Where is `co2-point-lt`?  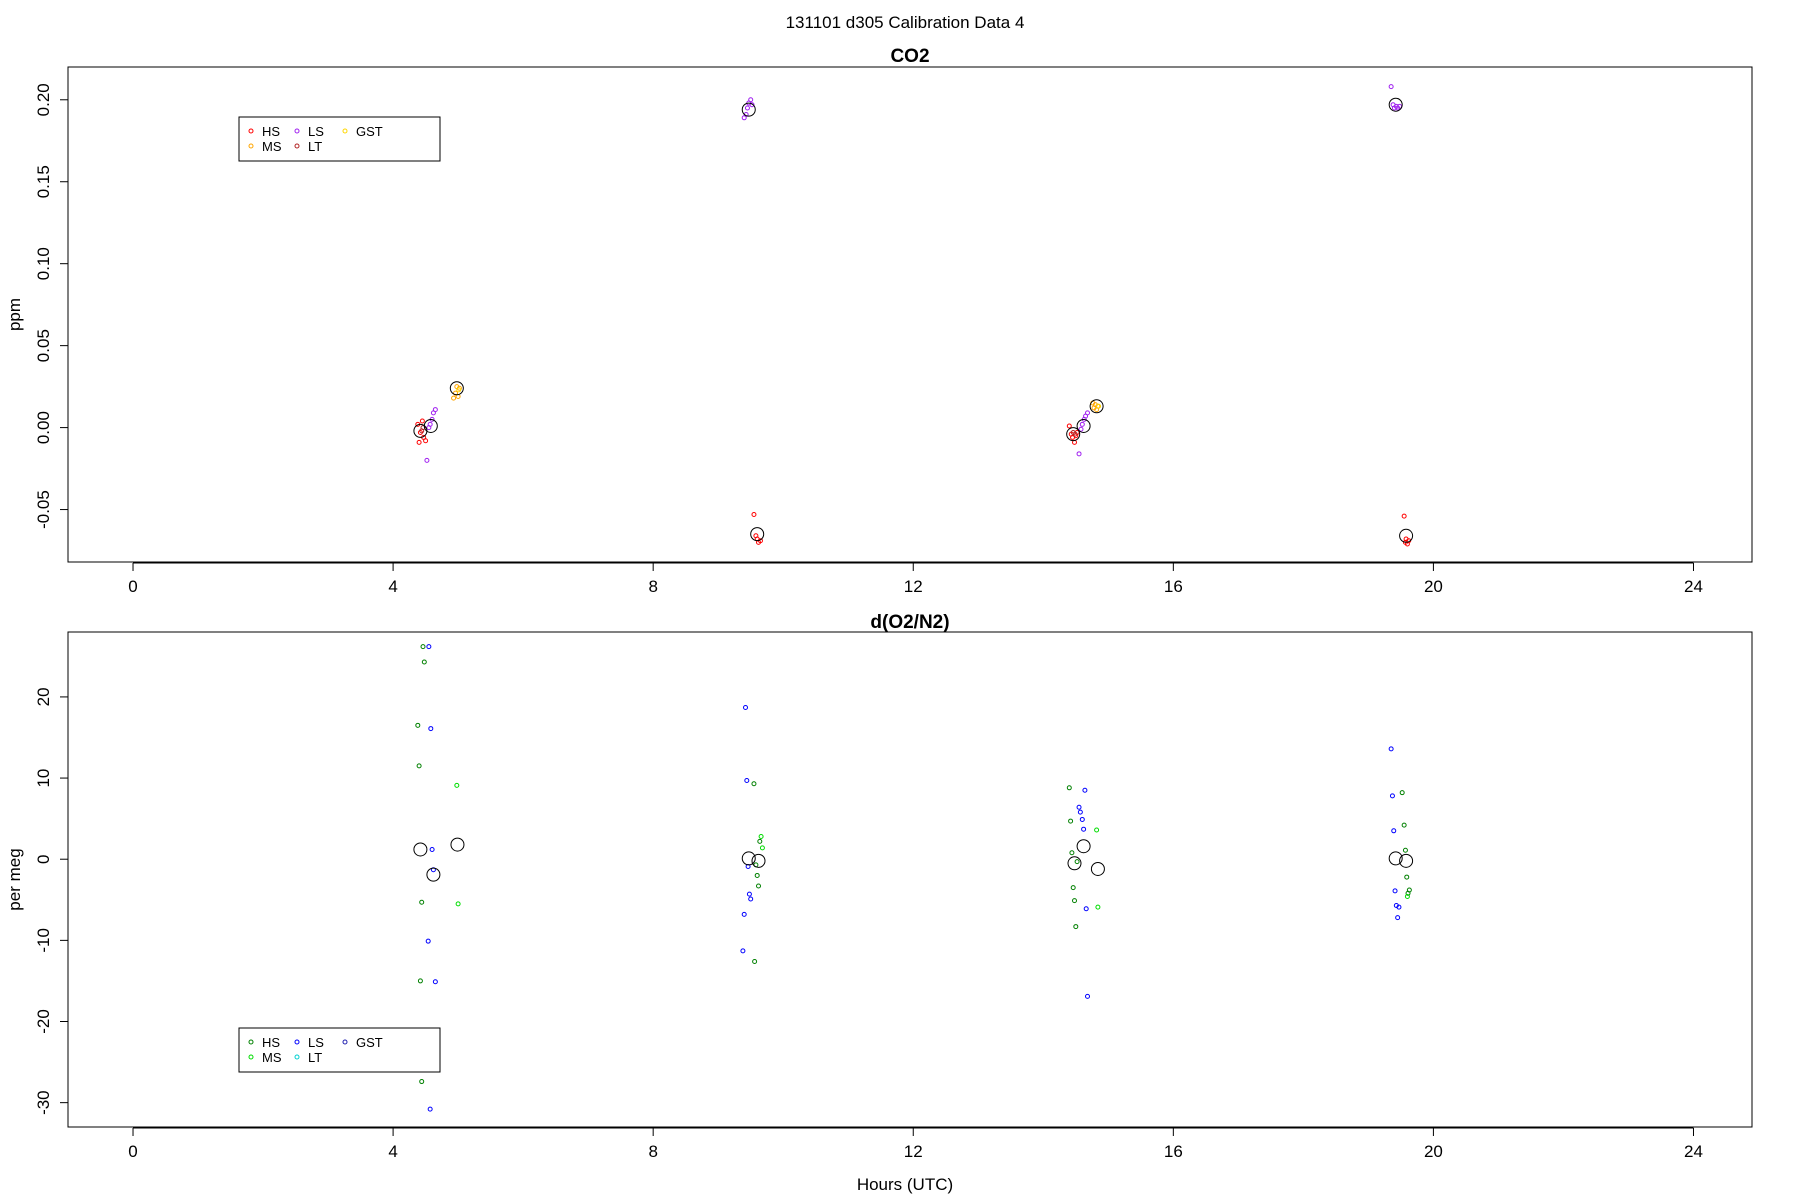
co2-point-lt is located at coordinates (1075, 434).